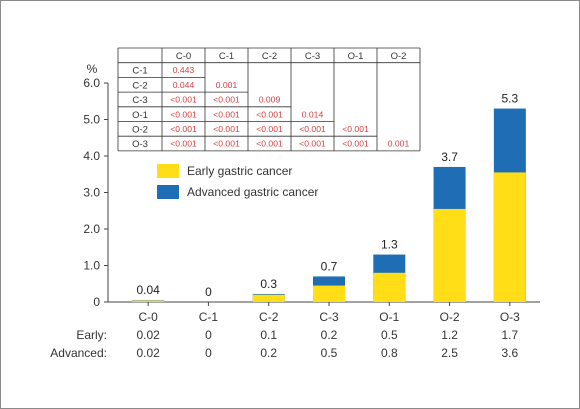  I want to click on legend-label-advanced: Advanced gastric cancer, so click(252, 192).